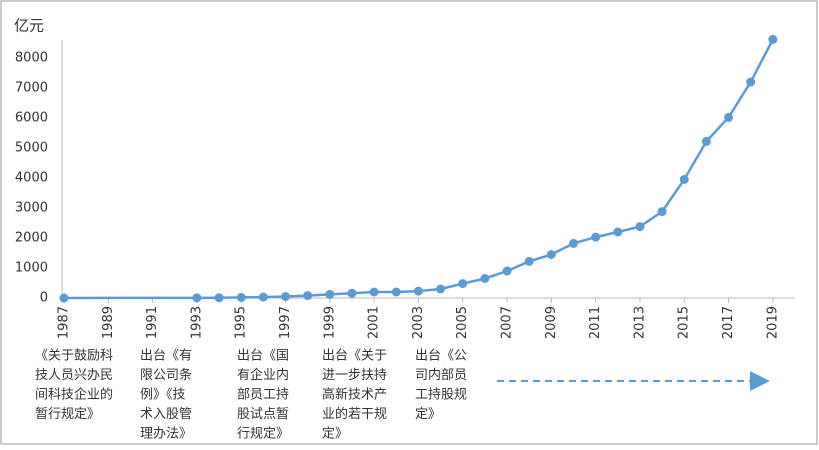  I want to click on annotation: 行规定》, so click(263, 434).